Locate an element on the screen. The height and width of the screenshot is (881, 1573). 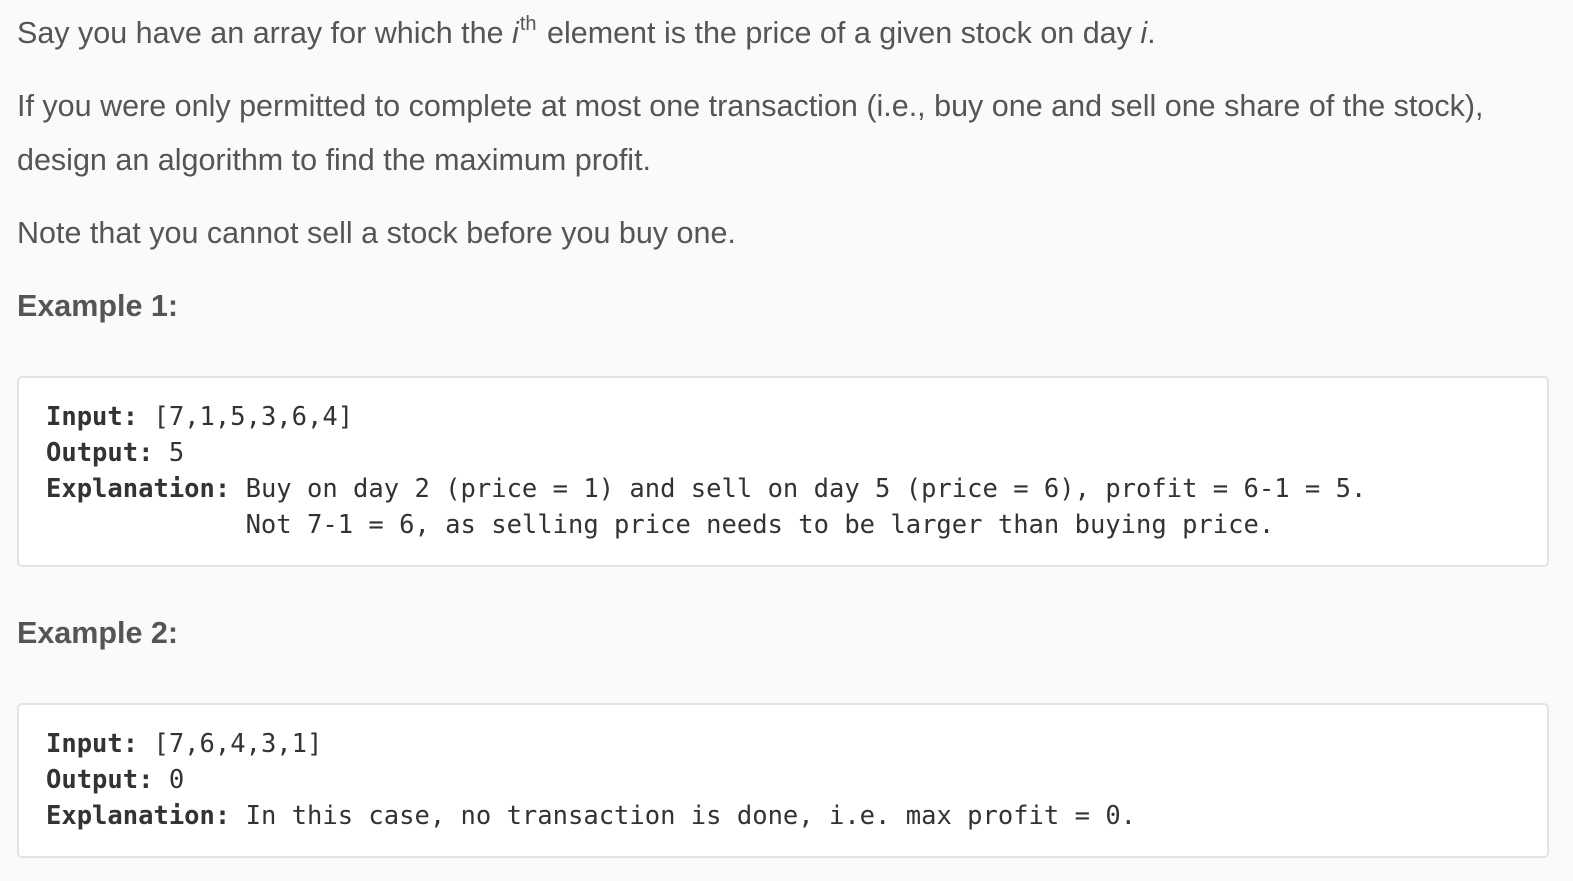
input-value: [7,1,5,3,6,4] is located at coordinates (246, 417).